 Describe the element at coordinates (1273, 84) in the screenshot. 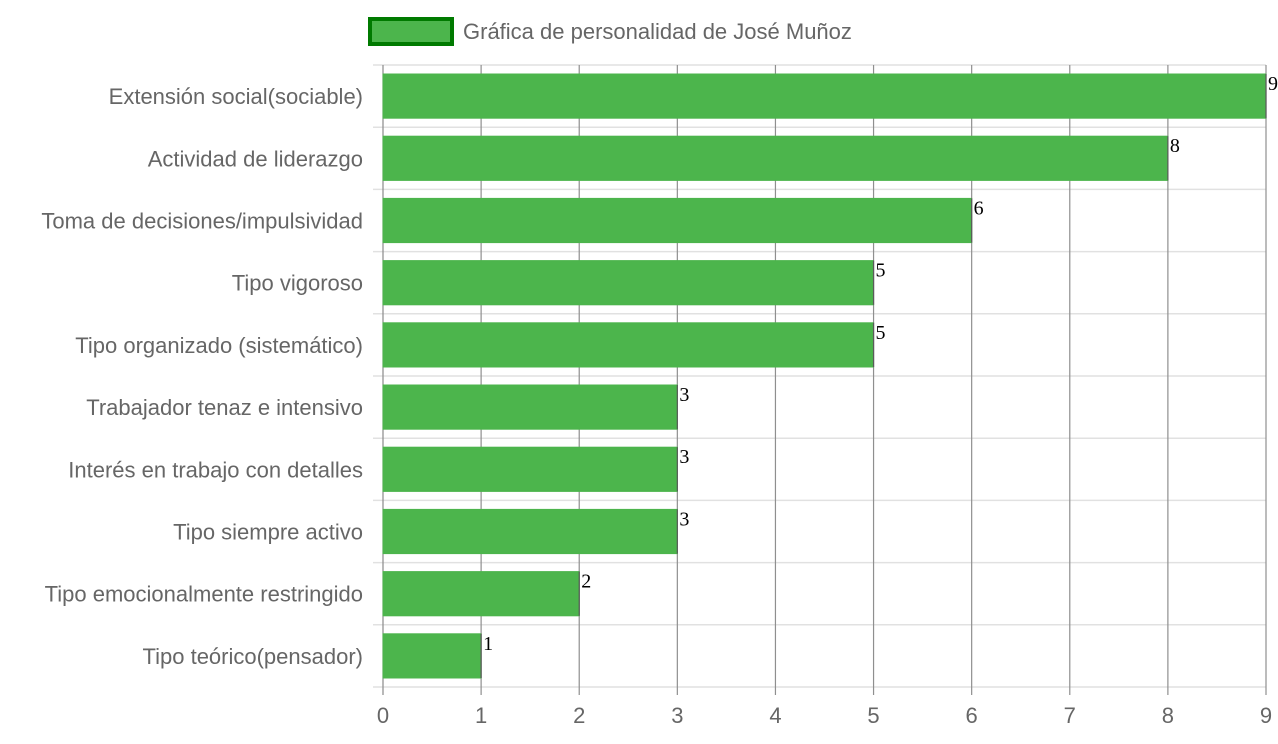

I see `data-label: 9` at that location.